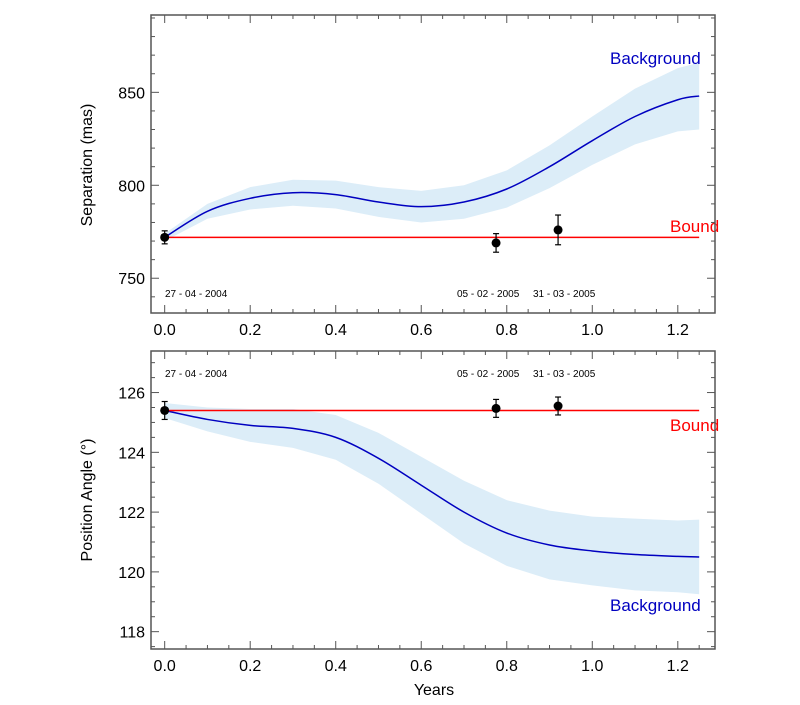 The image size is (800, 705). Describe the element at coordinates (131, 513) in the screenshot. I see `y-tick-label: 122` at that location.